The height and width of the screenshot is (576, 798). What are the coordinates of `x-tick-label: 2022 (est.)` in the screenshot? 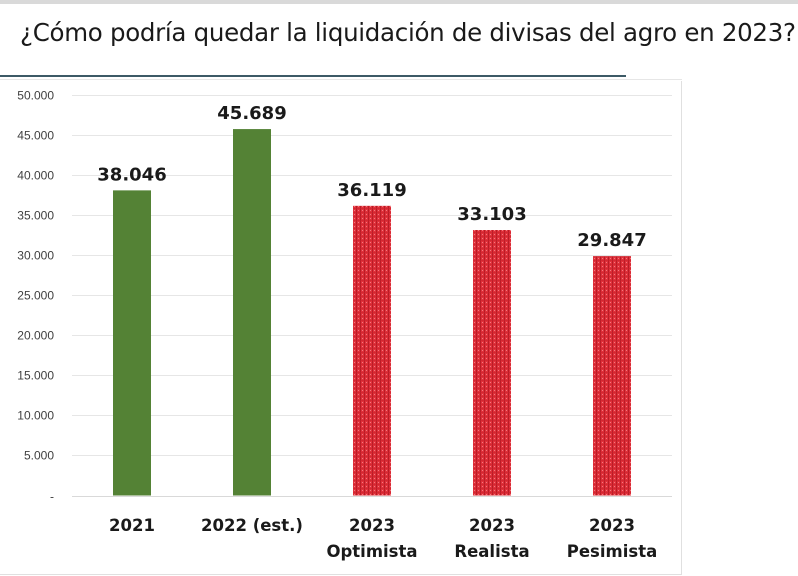 It's located at (252, 525).